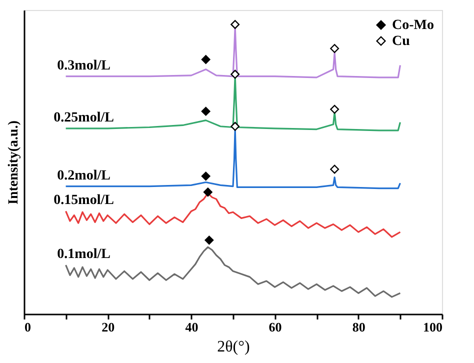 This screenshot has width=474, height=363. What do you see at coordinates (413, 25) in the screenshot?
I see `legend-label: Co-Mo` at bounding box center [413, 25].